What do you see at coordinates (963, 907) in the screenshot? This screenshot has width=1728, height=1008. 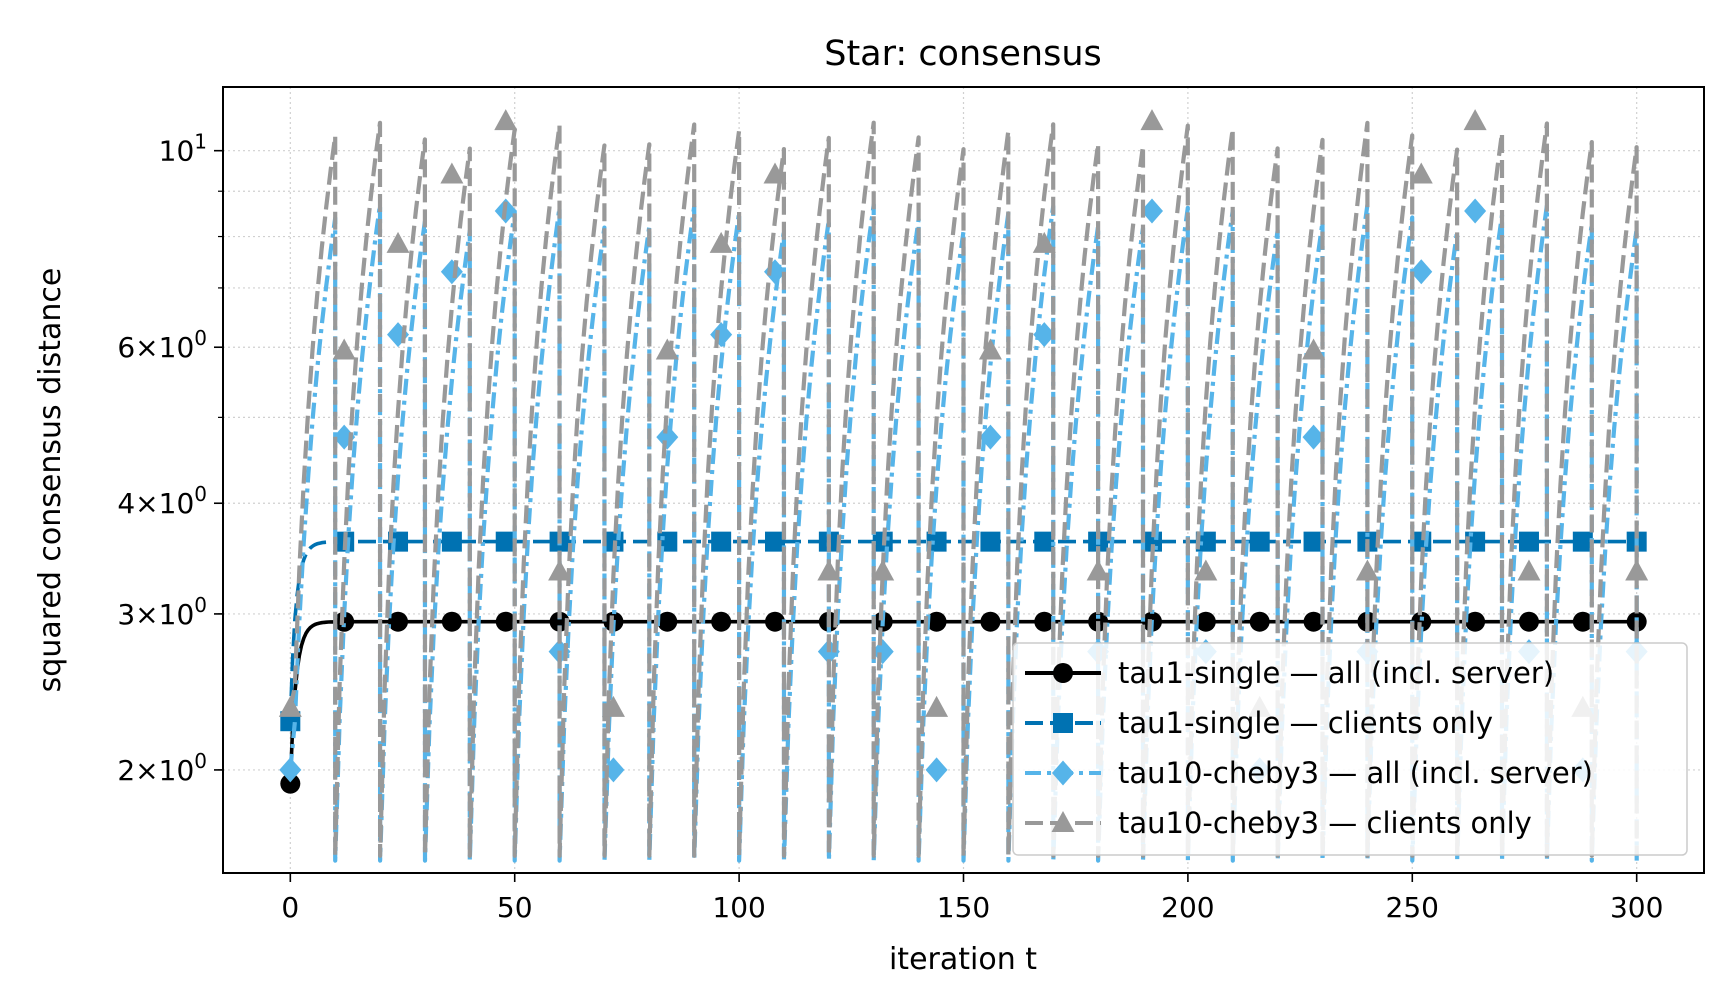 I see `x-tick-label: 150` at bounding box center [963, 907].